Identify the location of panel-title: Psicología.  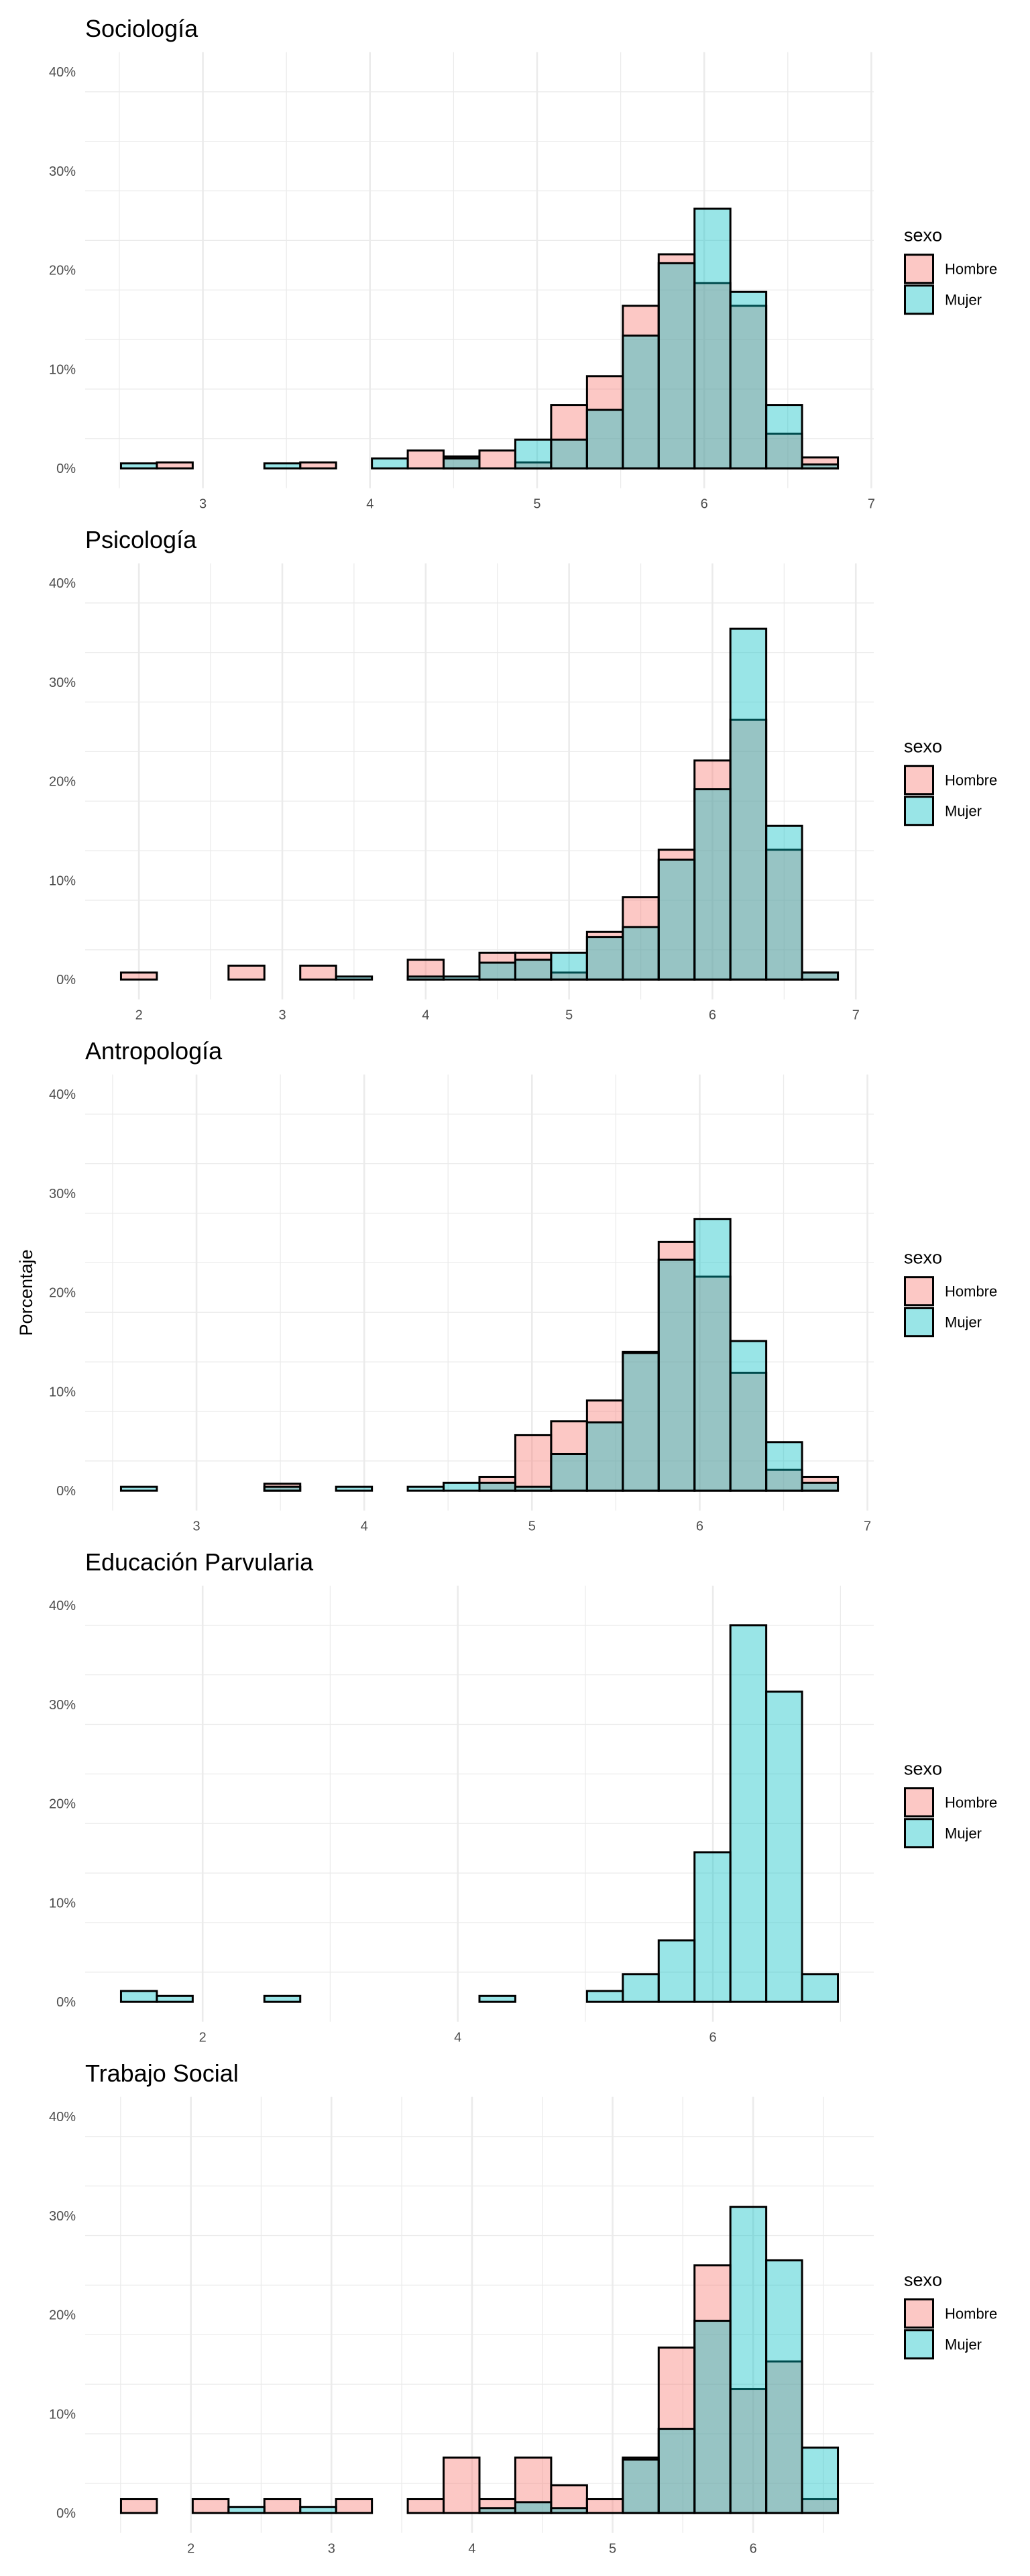
(141, 539).